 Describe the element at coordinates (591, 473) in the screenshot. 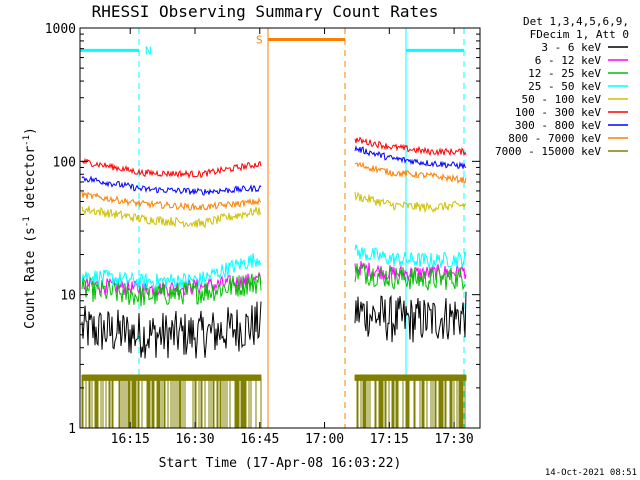

I see `generation-timestamp: 14-Oct-2021 08:51` at that location.